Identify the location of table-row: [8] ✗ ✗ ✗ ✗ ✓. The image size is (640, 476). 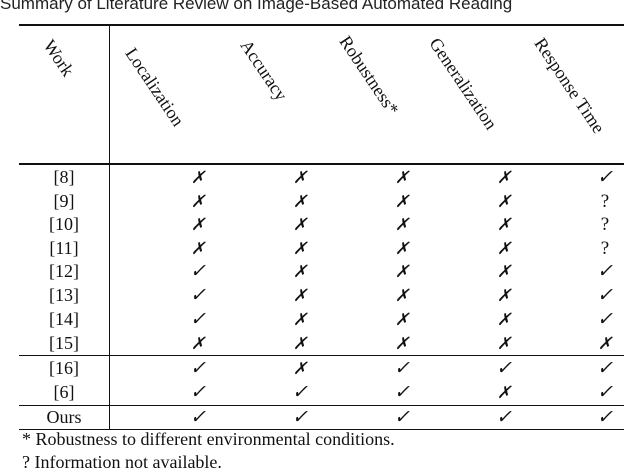
(321, 177).